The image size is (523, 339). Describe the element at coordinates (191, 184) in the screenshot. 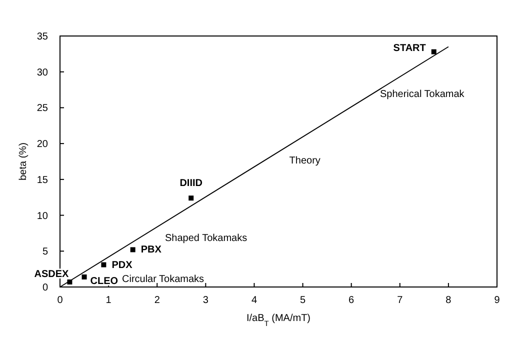

I see `series-label: DIIID` at that location.